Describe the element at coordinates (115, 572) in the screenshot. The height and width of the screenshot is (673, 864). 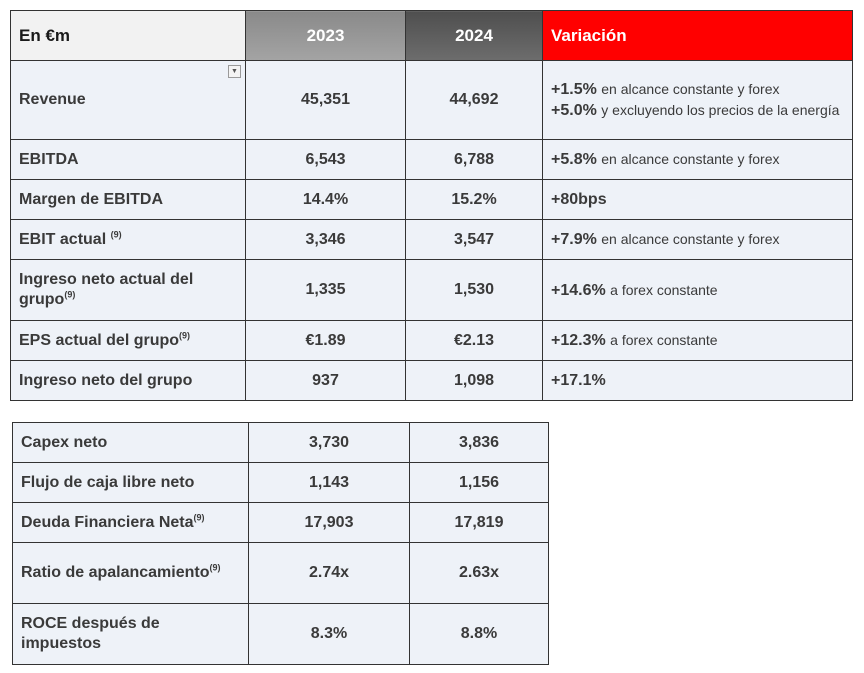
I see `row-label-text: Ratio de apalancamiento` at that location.